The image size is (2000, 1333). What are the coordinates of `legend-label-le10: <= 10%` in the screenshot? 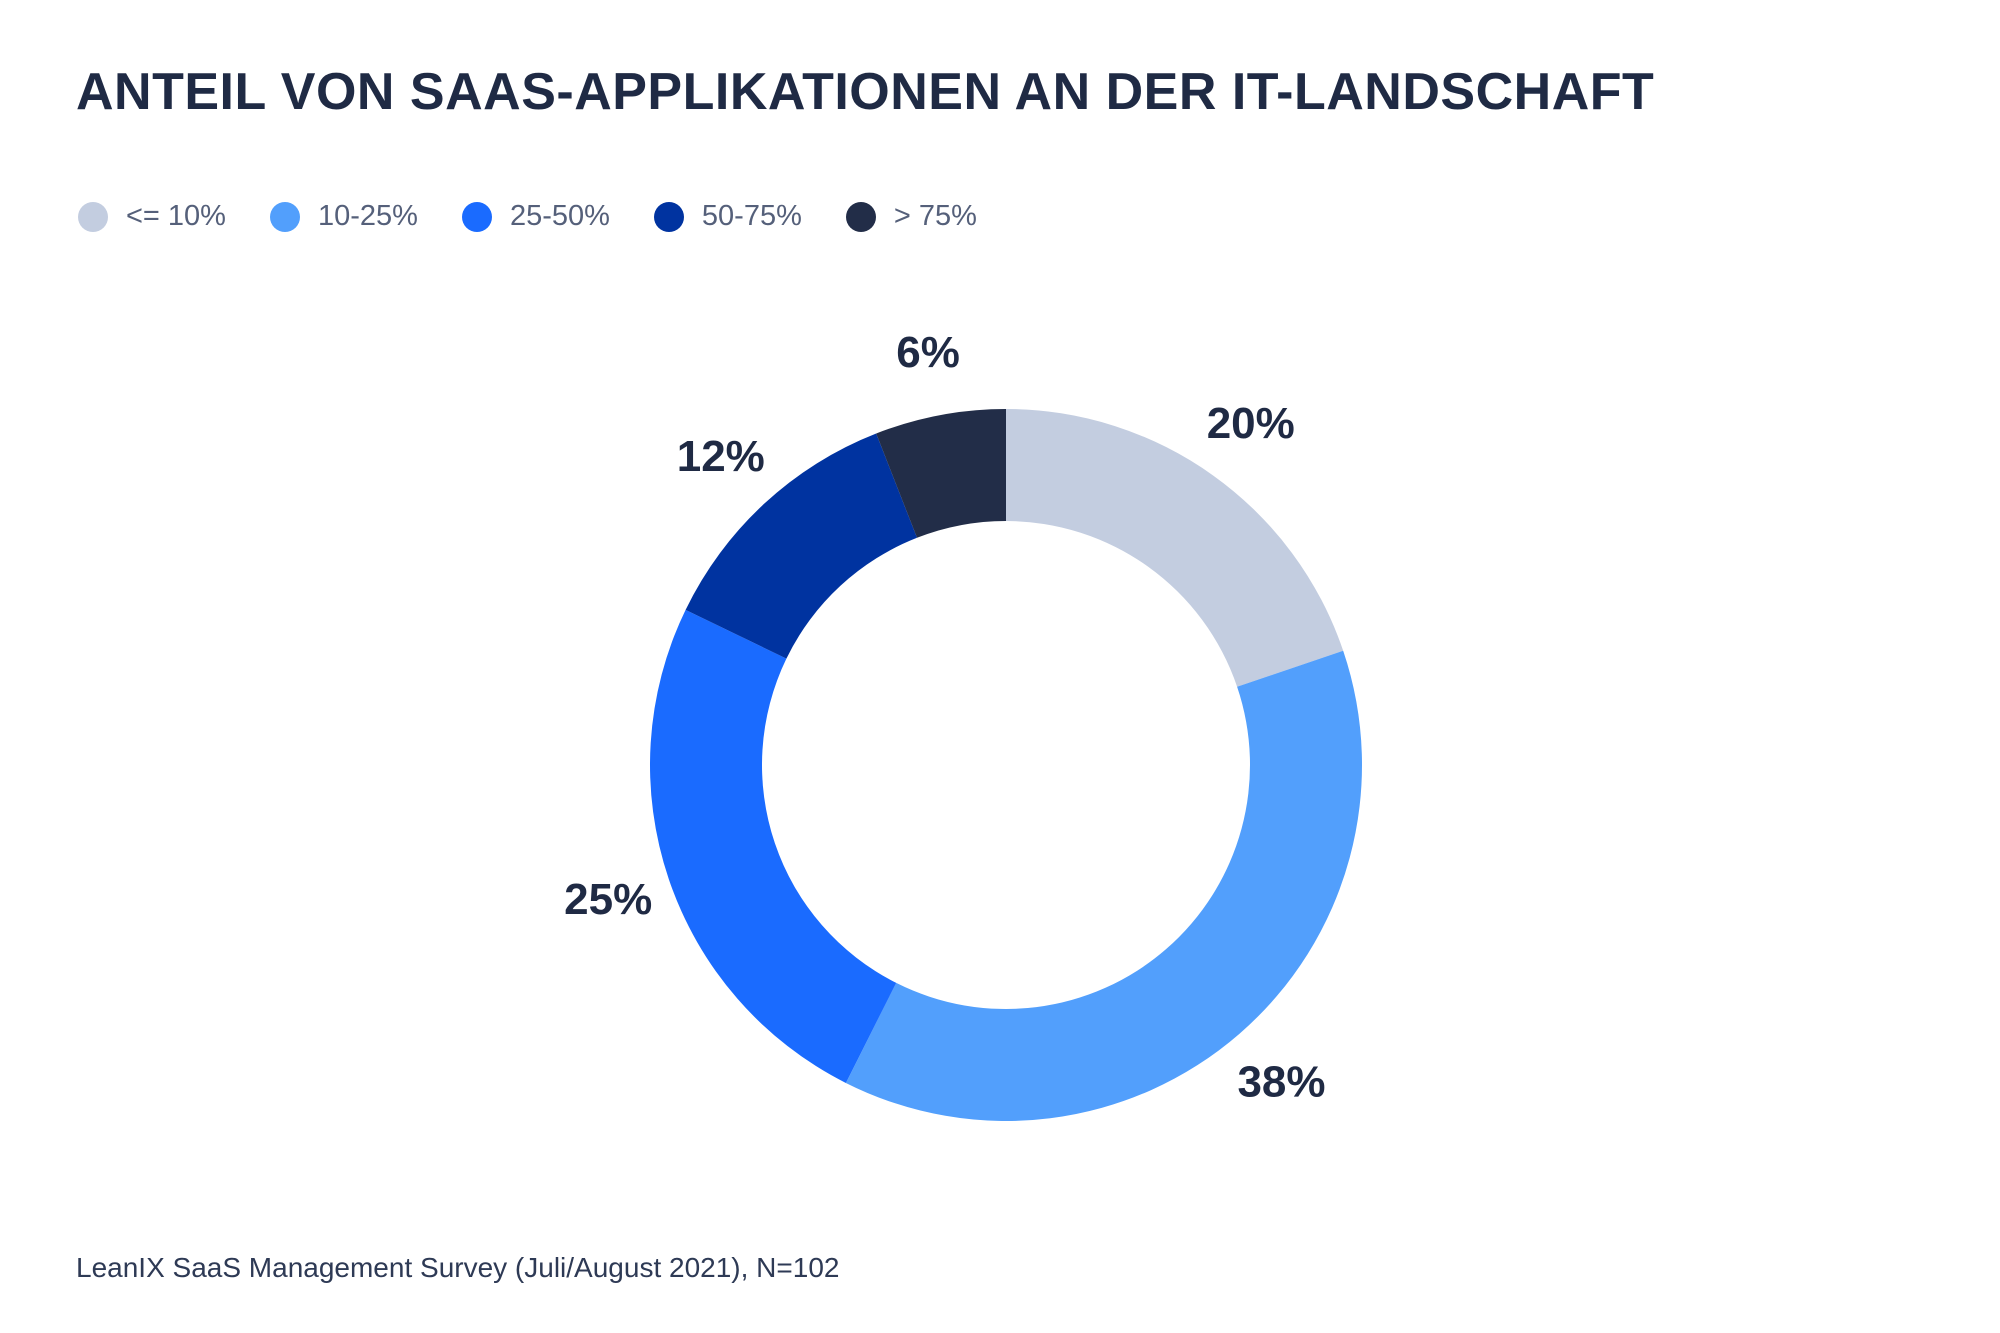 It's located at (176, 216).